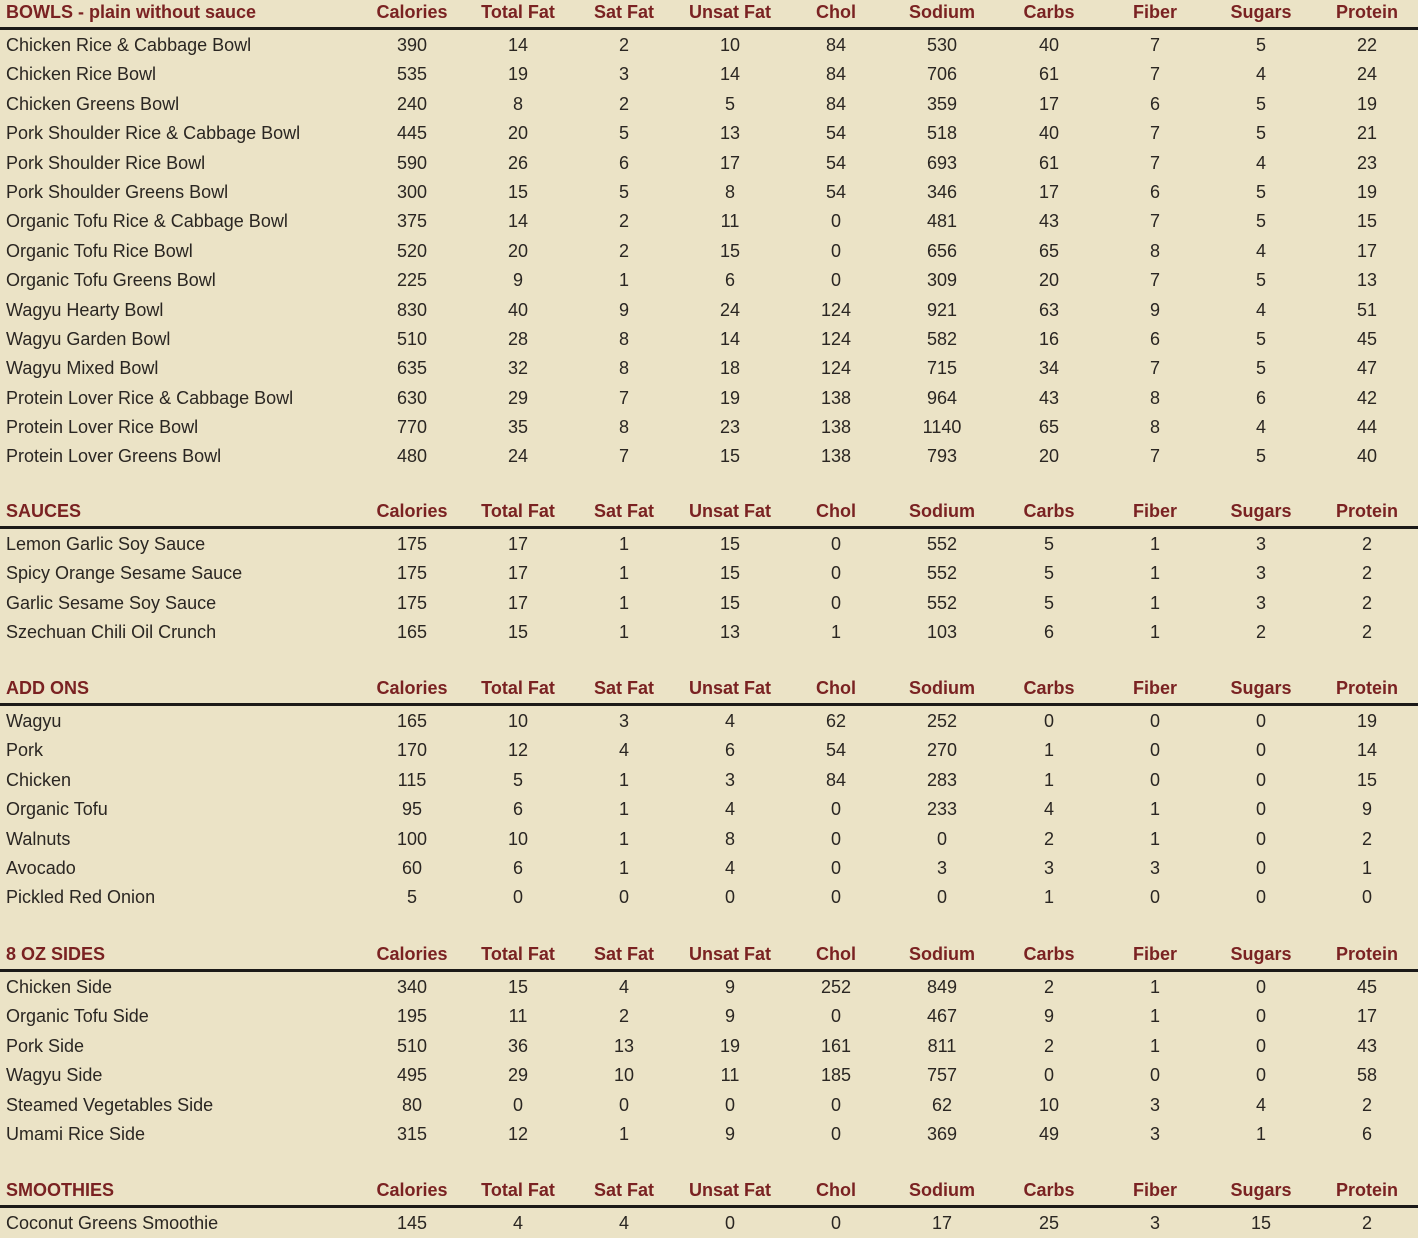  What do you see at coordinates (48, 688) in the screenshot?
I see `section-title: ADD ONS` at bounding box center [48, 688].